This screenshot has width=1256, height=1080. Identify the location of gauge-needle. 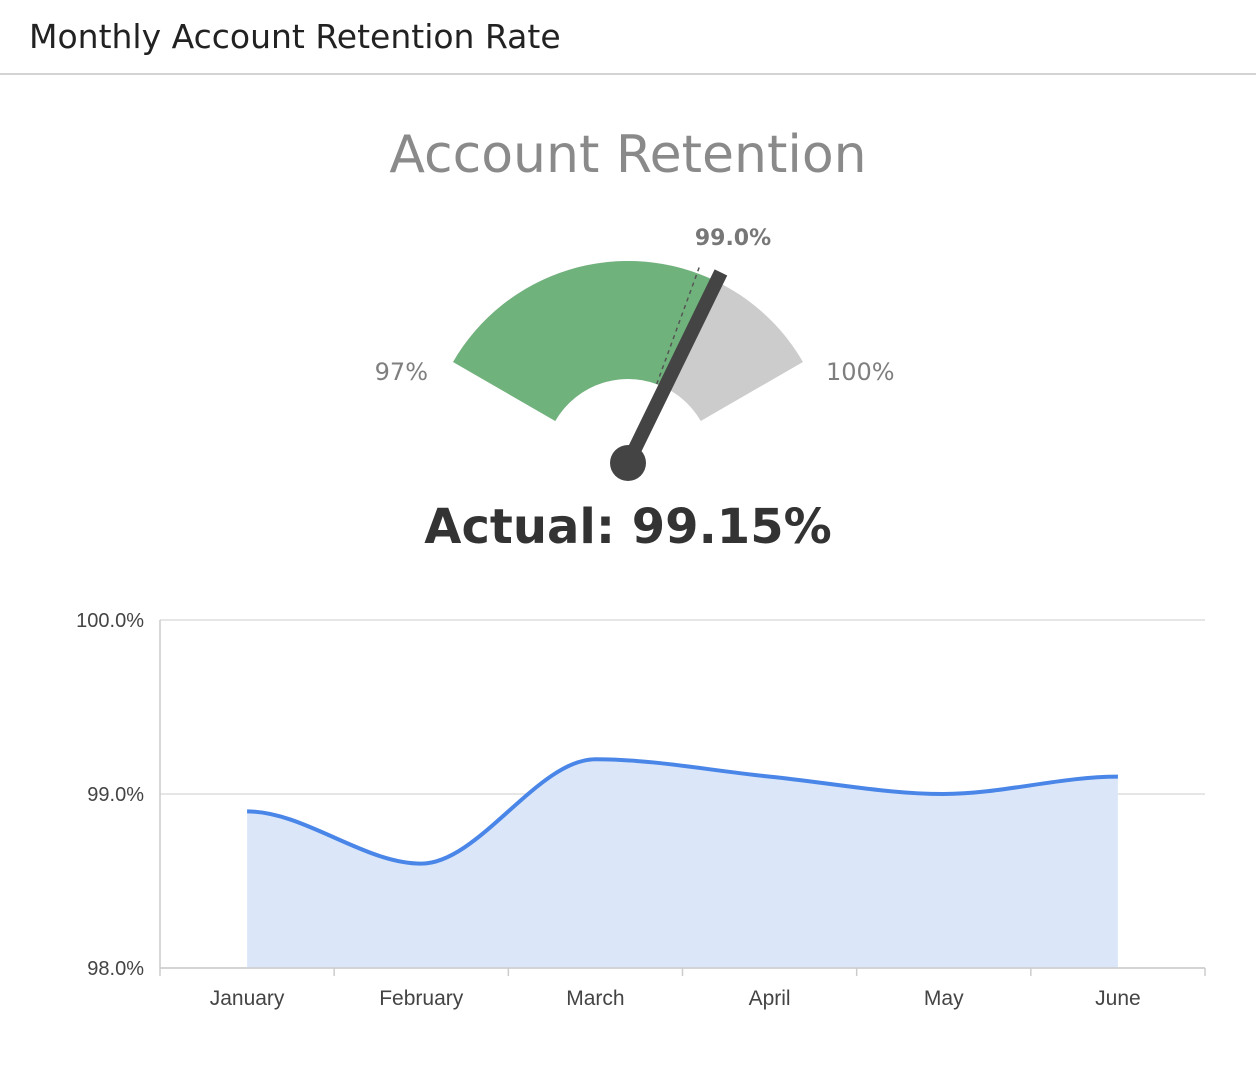
(674, 368).